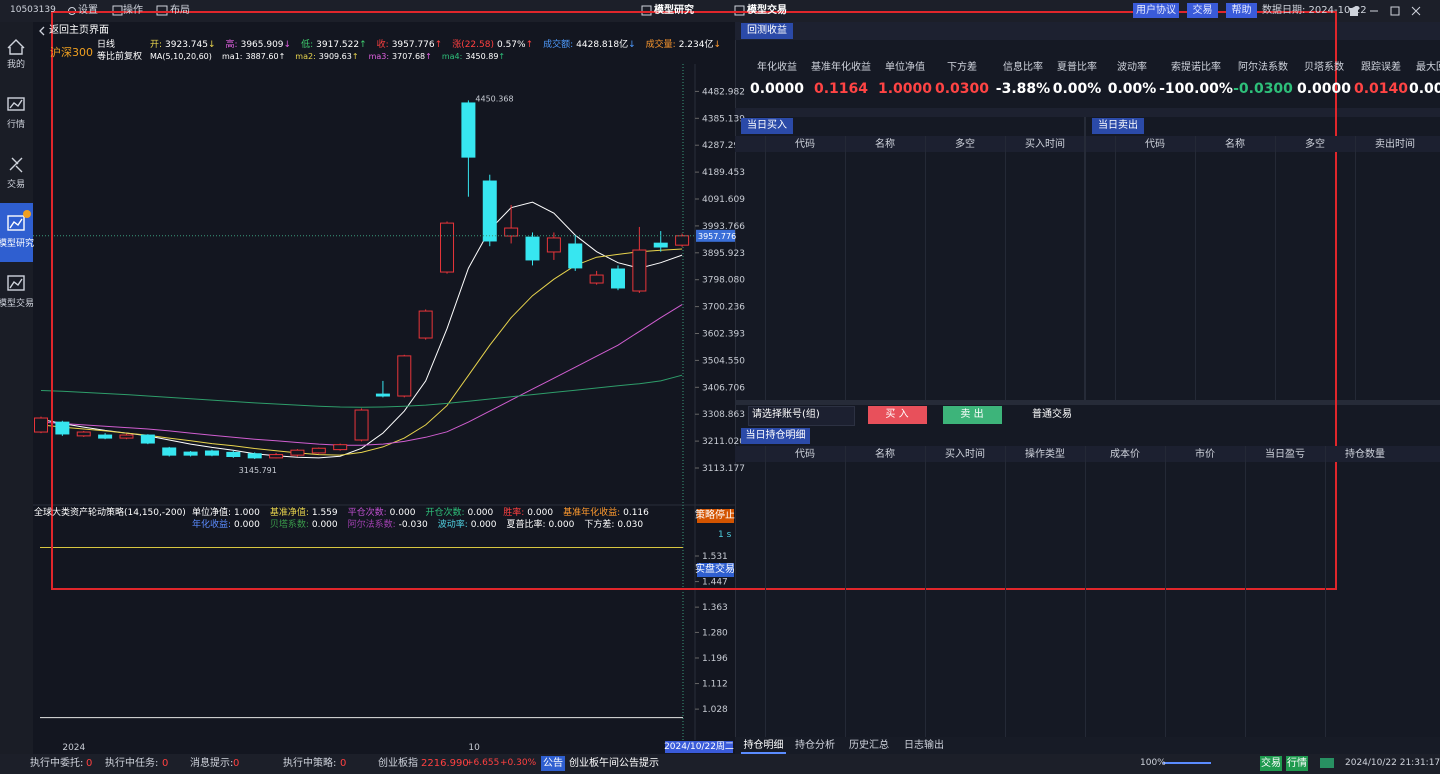 This screenshot has width=1440, height=774. I want to click on tab-label: 当日卖出, so click(1118, 125).